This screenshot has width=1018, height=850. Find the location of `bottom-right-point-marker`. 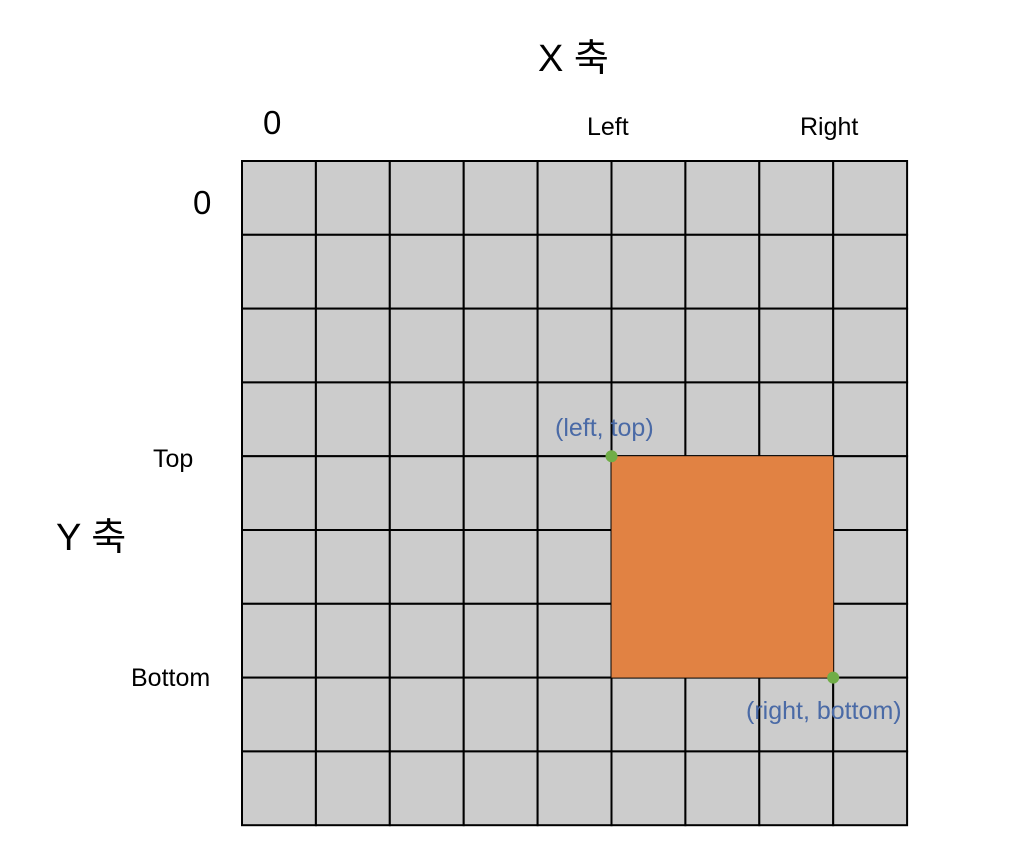

bottom-right-point-marker is located at coordinates (833, 677).